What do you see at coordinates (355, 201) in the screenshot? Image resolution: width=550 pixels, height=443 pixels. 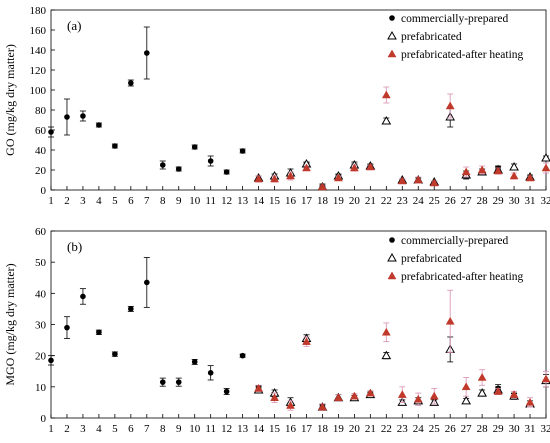 I see `x-tick-label: 20` at bounding box center [355, 201].